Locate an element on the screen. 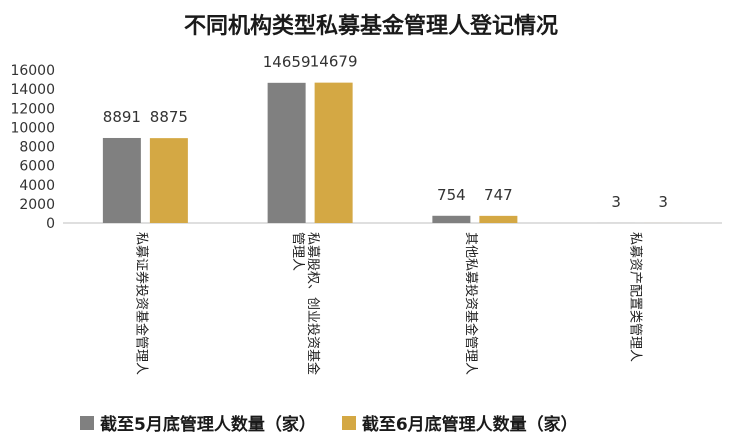 The width and height of the screenshot is (742, 446). category-label: 管理人 is located at coordinates (297, 251).